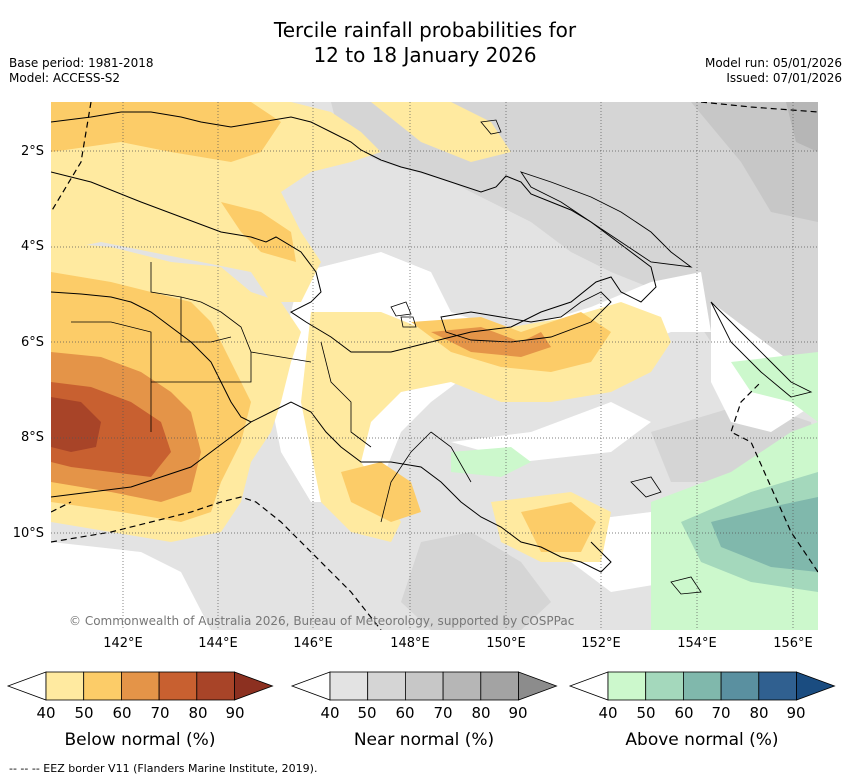 This screenshot has height=781, width=850. What do you see at coordinates (558, 527) in the screenshot?
I see `below-normal-50-southeast` at bounding box center [558, 527].